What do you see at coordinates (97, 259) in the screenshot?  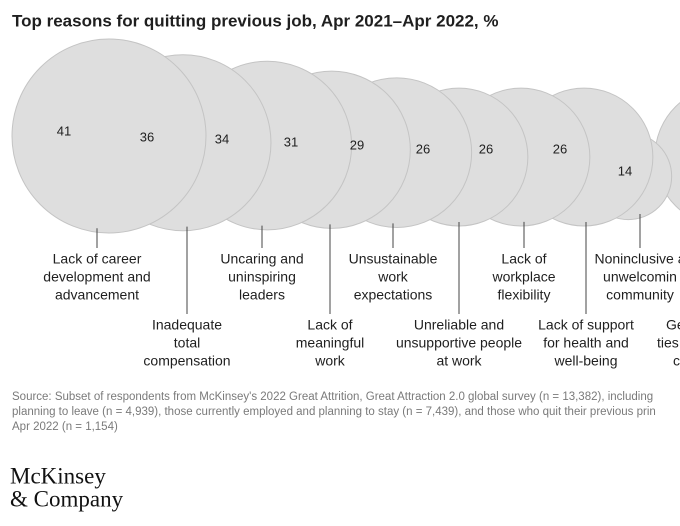 I see `category-label: Lack of career` at bounding box center [97, 259].